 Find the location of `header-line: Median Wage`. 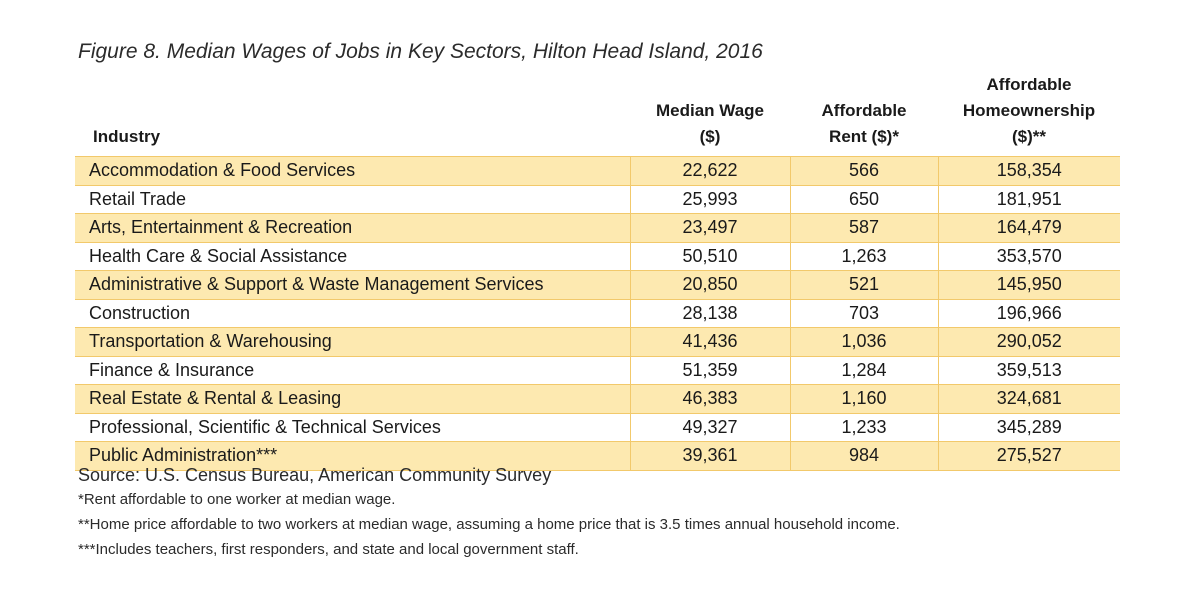

header-line: Median Wage is located at coordinates (710, 110).